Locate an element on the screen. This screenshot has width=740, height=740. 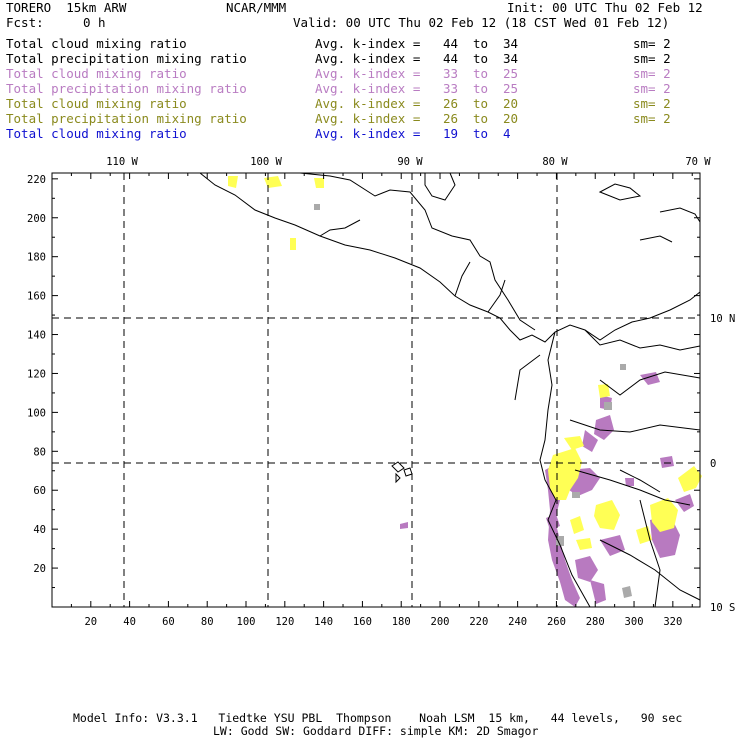
init-time: Init: 00 UTC Thu 02 Feb 12 is located at coordinates (605, 7).